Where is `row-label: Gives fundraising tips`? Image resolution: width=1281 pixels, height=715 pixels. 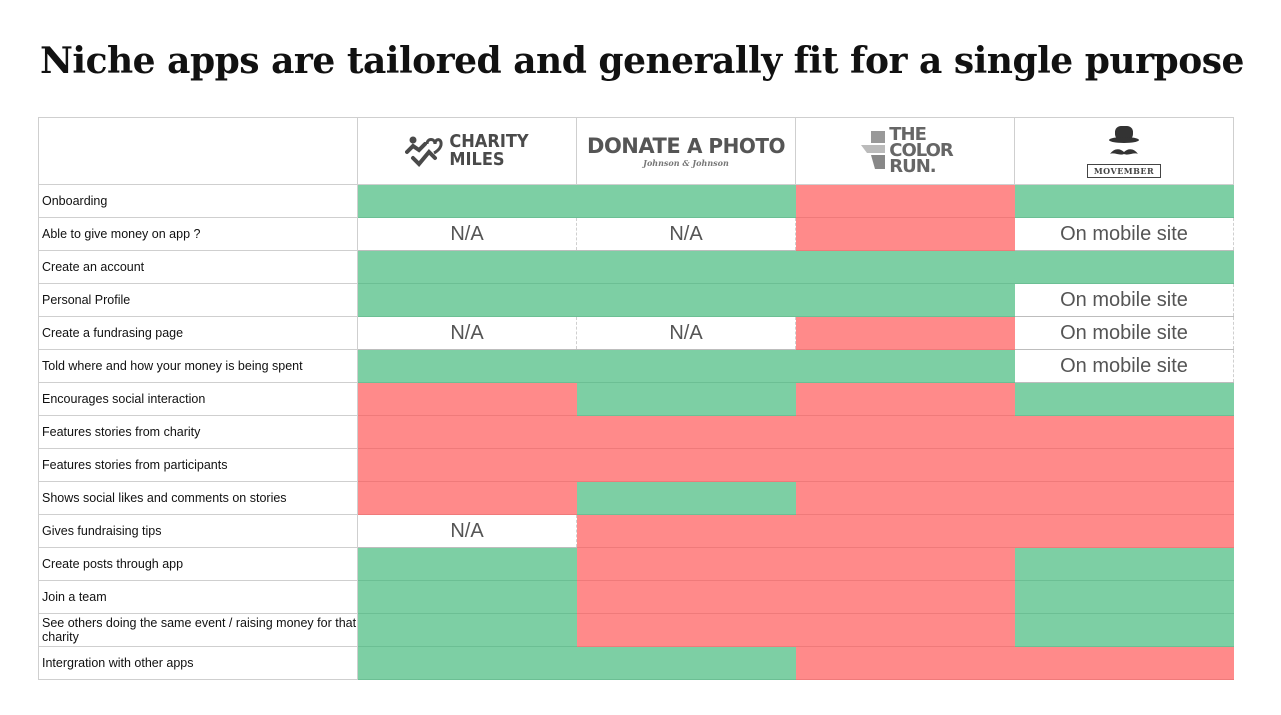
row-label: Gives fundraising tips is located at coordinates (198, 531).